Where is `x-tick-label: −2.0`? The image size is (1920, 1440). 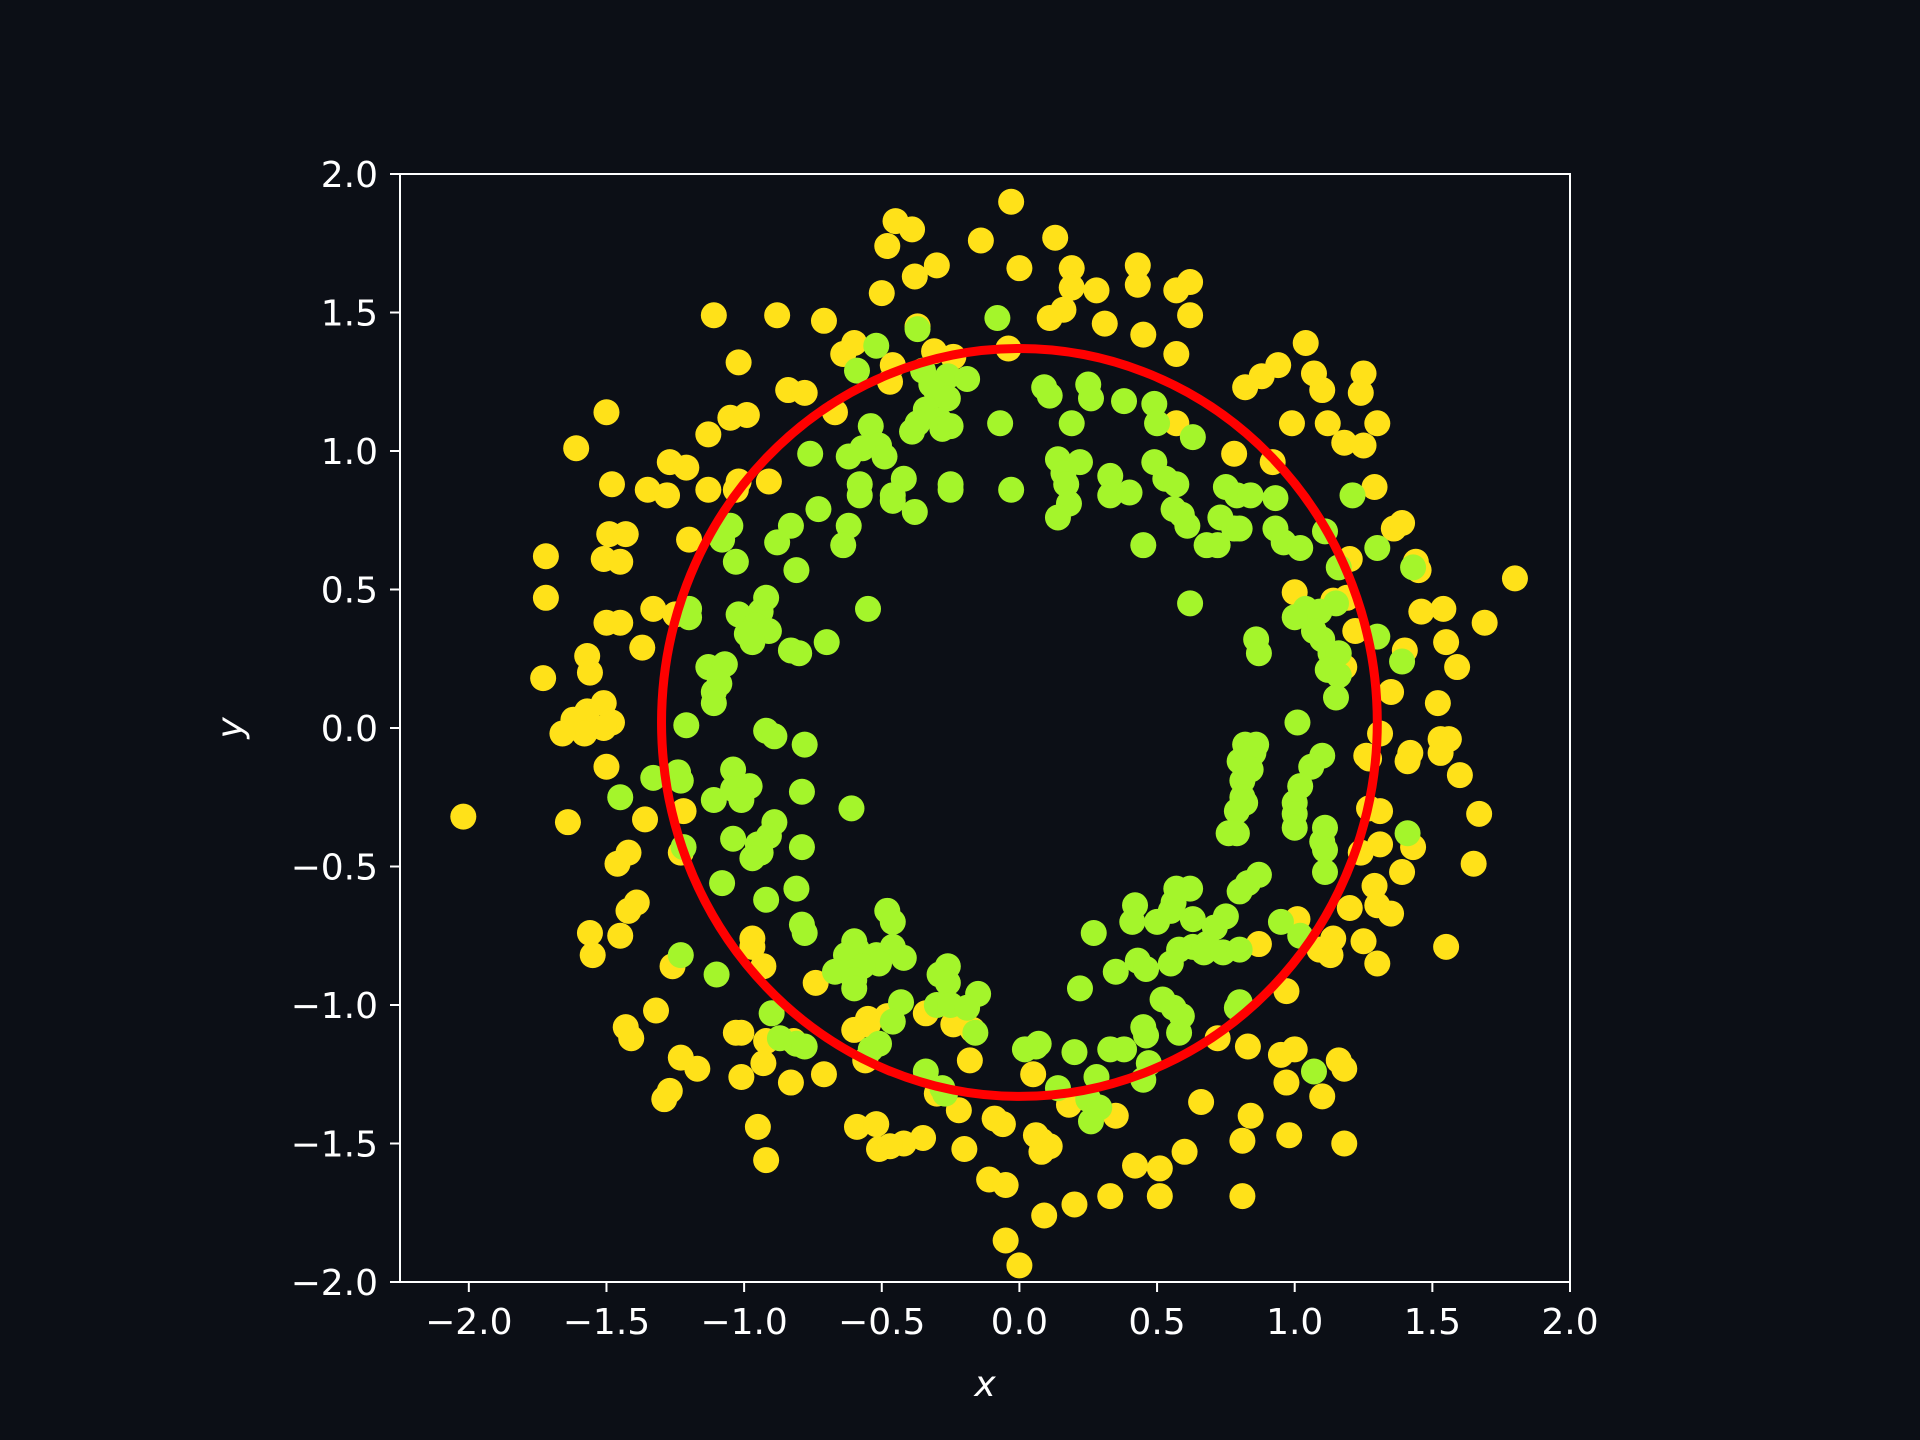 x-tick-label: −2.0 is located at coordinates (468, 1322).